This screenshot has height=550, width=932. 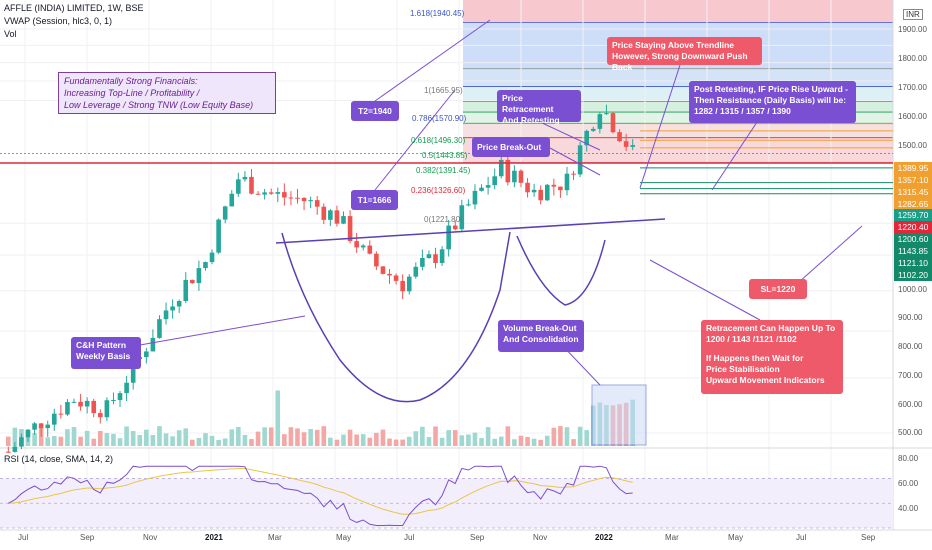 I want to click on sl-note: SL=1220, so click(x=778, y=289).